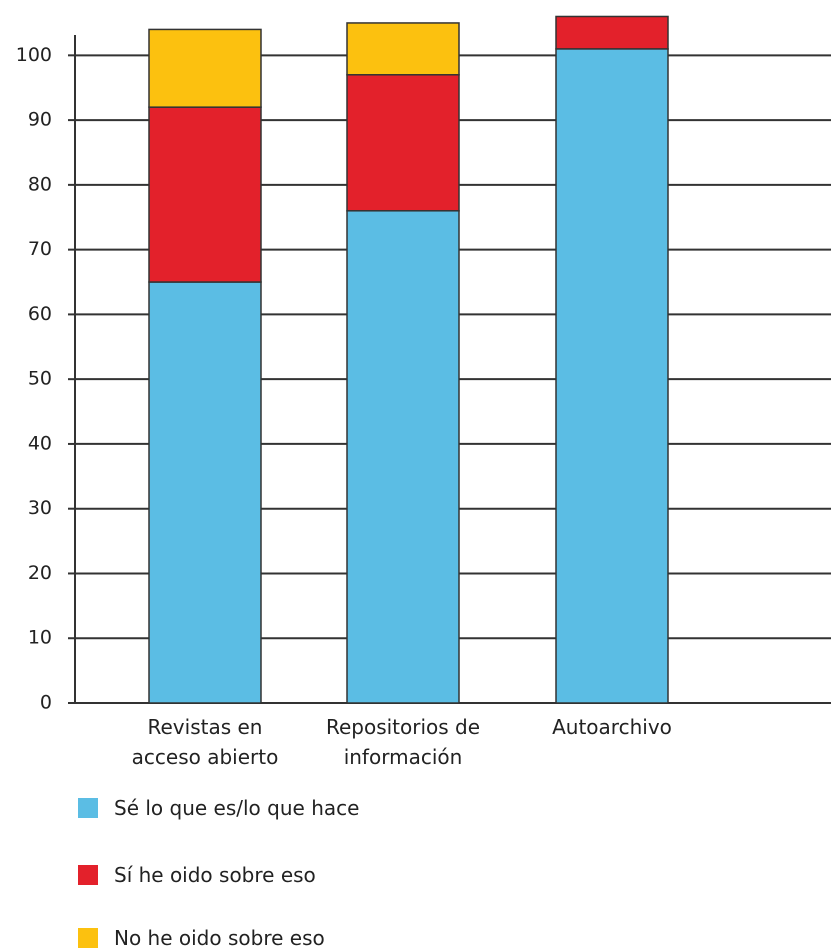 This screenshot has height=951, width=831. I want to click on legend-item: No he oido sobre eso, so click(201, 938).